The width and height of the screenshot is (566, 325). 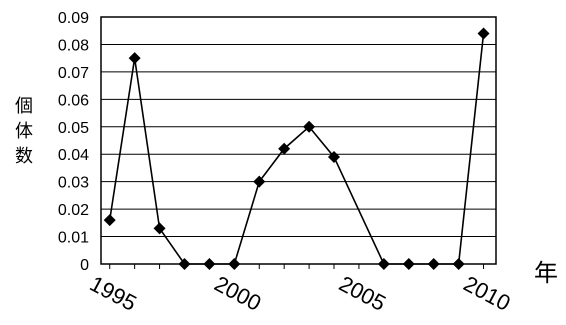 I want to click on y-tick-label: 0.02, so click(x=73, y=210).